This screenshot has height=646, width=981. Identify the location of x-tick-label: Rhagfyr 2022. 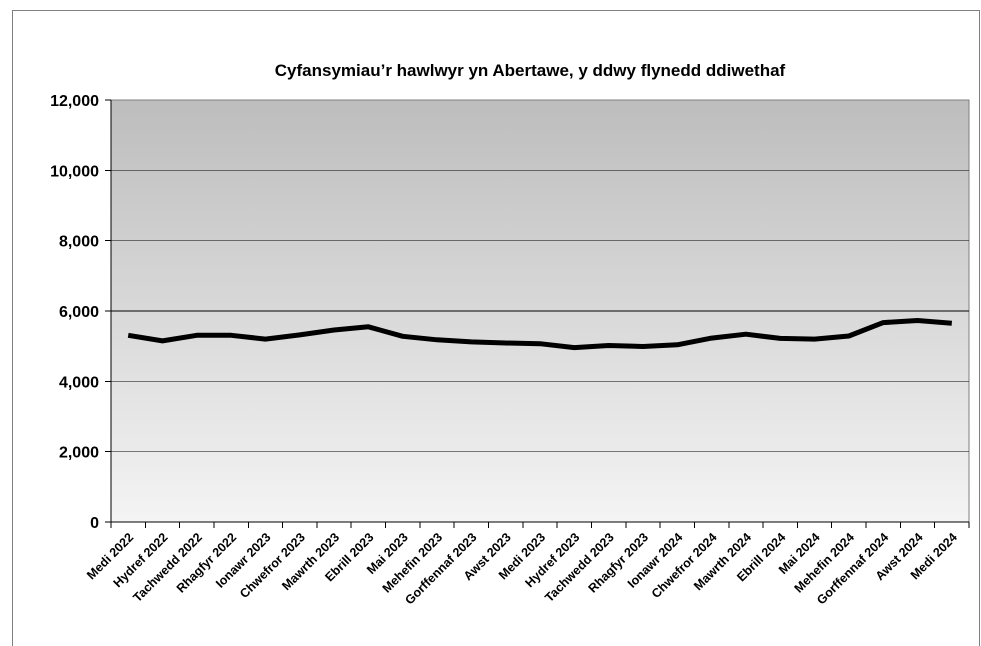
(206, 562).